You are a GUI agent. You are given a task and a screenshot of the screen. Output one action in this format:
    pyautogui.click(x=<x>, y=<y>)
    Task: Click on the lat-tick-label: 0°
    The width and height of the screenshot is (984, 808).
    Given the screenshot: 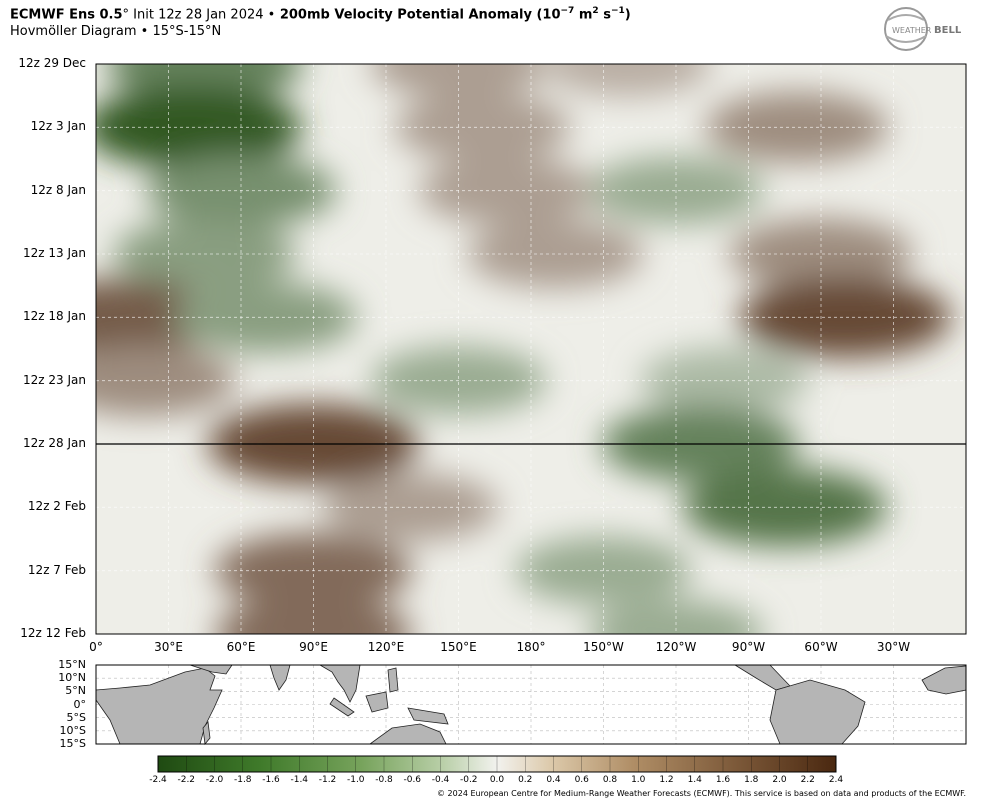 What is the action you would take?
    pyautogui.click(x=80, y=704)
    